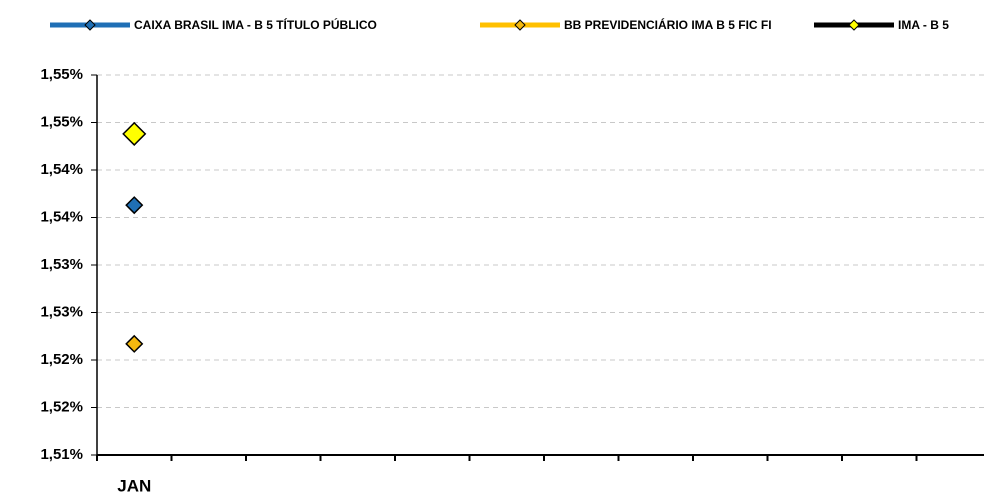 The width and height of the screenshot is (984, 495). What do you see at coordinates (134, 485) in the screenshot?
I see `x-tick-label: JAN` at bounding box center [134, 485].